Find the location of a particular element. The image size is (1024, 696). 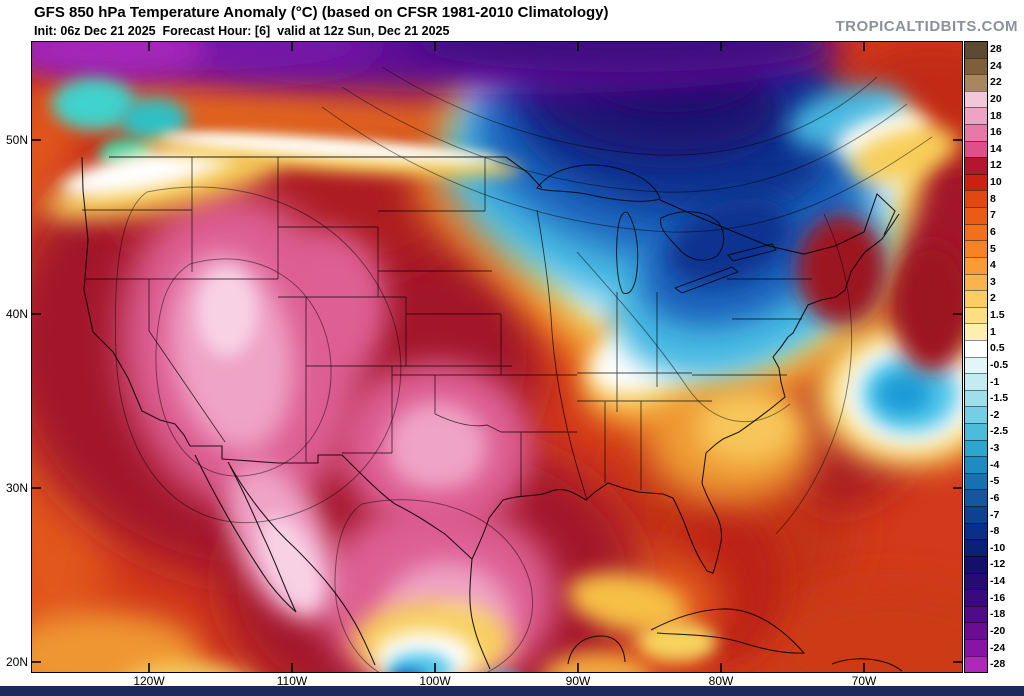

colorbar-label: 3 is located at coordinates (993, 281).